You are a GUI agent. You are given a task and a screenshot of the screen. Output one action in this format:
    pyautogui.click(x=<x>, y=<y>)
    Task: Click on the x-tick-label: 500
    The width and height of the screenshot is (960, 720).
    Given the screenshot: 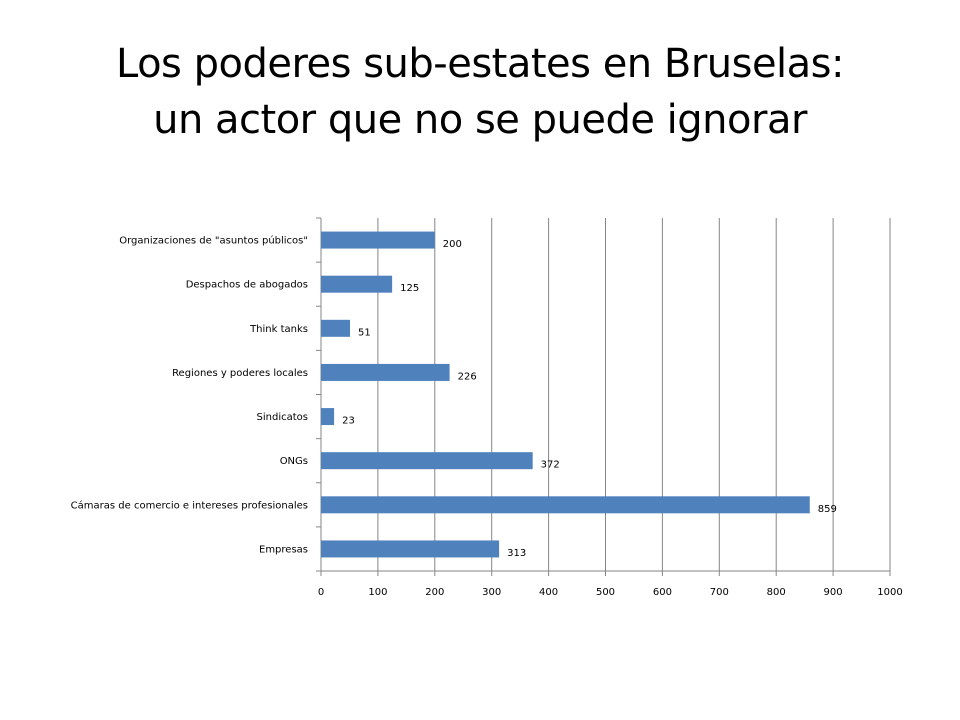 What is the action you would take?
    pyautogui.click(x=605, y=592)
    